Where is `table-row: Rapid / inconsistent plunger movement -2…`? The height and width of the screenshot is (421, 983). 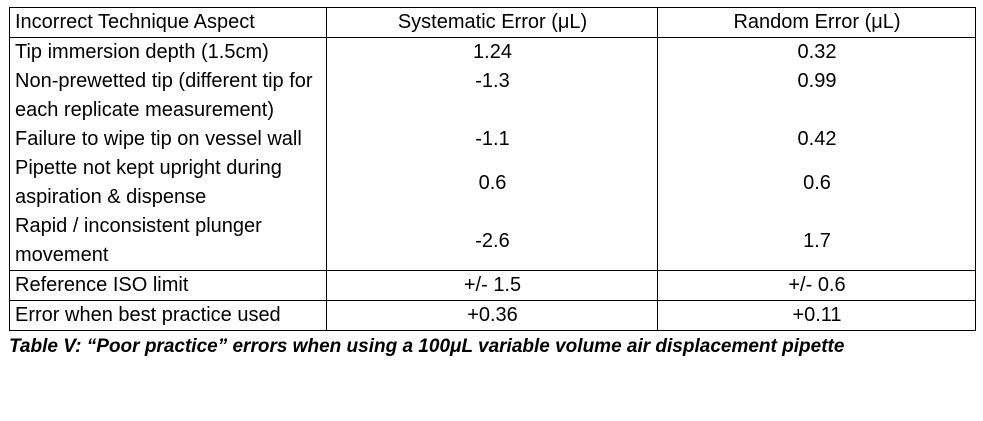
table-row: Rapid / inconsistent plunger movement -2… is located at coordinates (492, 241).